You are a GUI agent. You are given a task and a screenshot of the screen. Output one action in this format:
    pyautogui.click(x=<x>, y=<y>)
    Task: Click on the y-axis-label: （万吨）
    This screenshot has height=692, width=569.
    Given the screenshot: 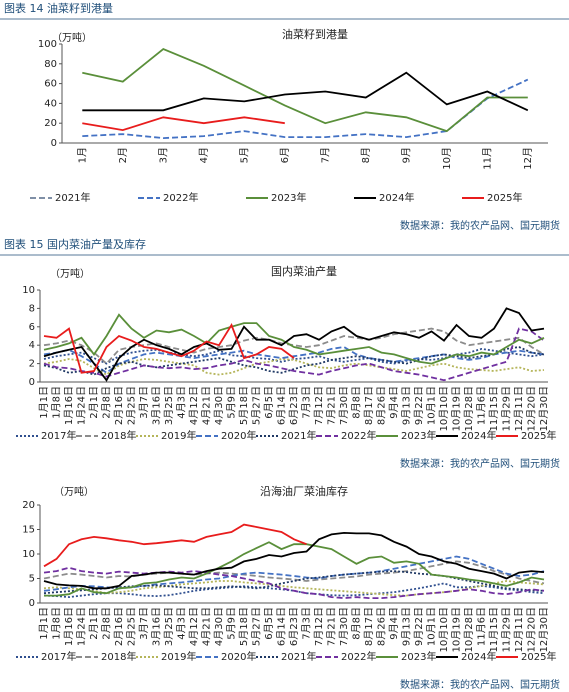 What is the action you would take?
    pyautogui.click(x=74, y=491)
    